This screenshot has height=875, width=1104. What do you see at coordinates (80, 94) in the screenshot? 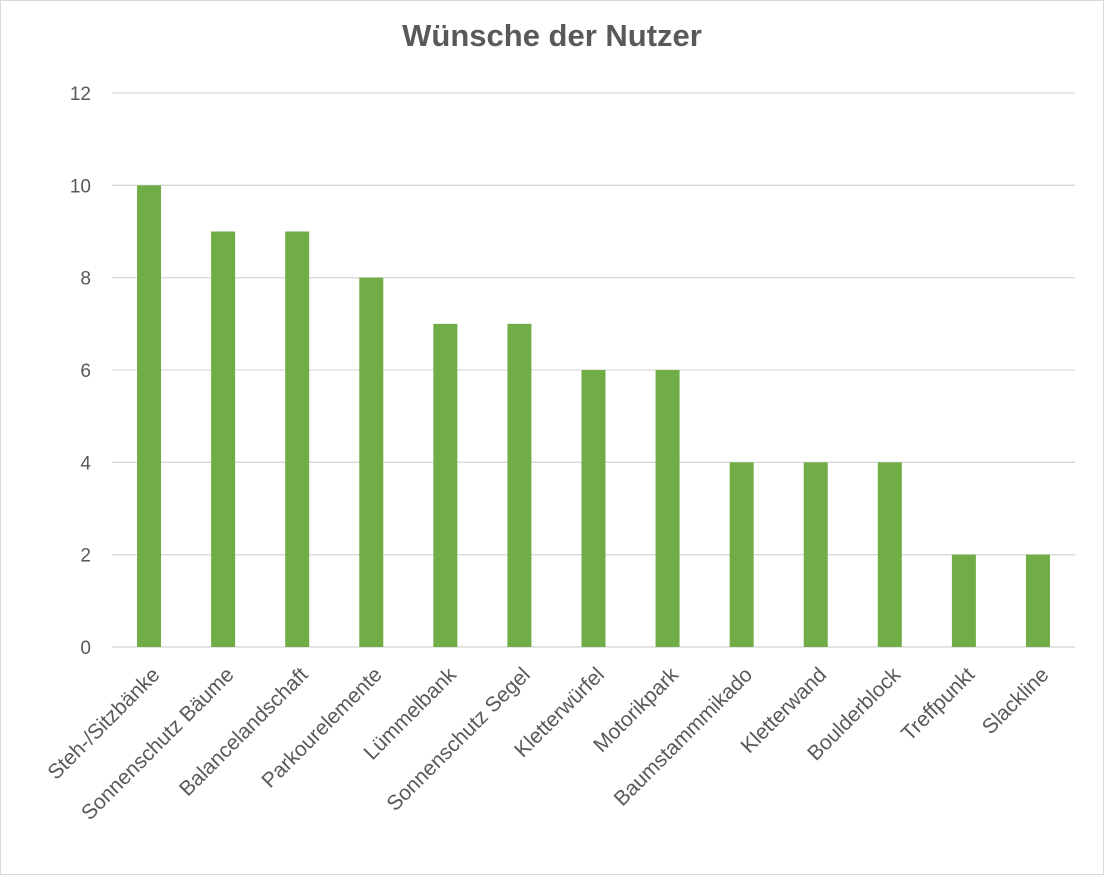
I see `y-tick-label: 12` at bounding box center [80, 94].